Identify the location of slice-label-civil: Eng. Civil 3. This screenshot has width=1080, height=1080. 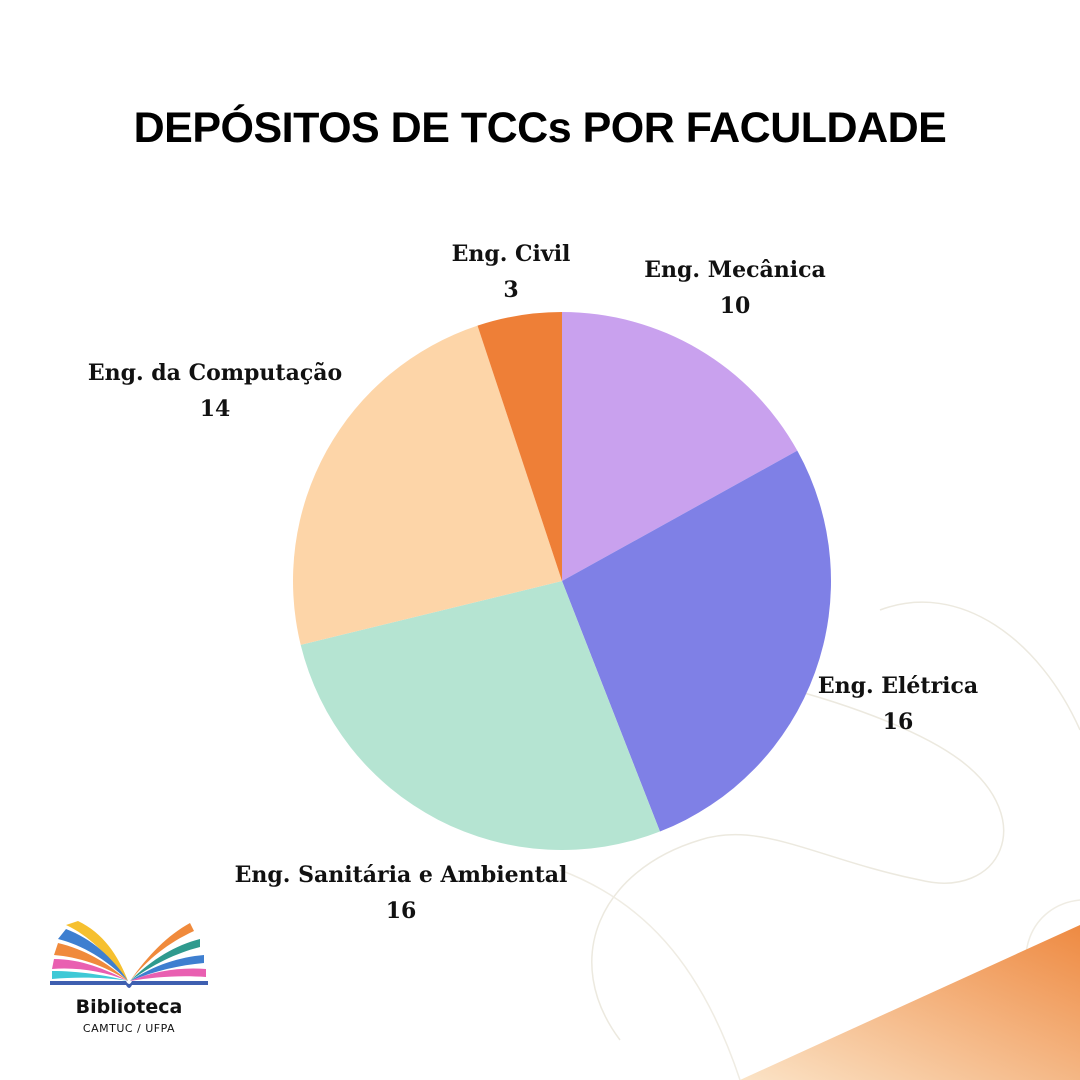
(511, 272).